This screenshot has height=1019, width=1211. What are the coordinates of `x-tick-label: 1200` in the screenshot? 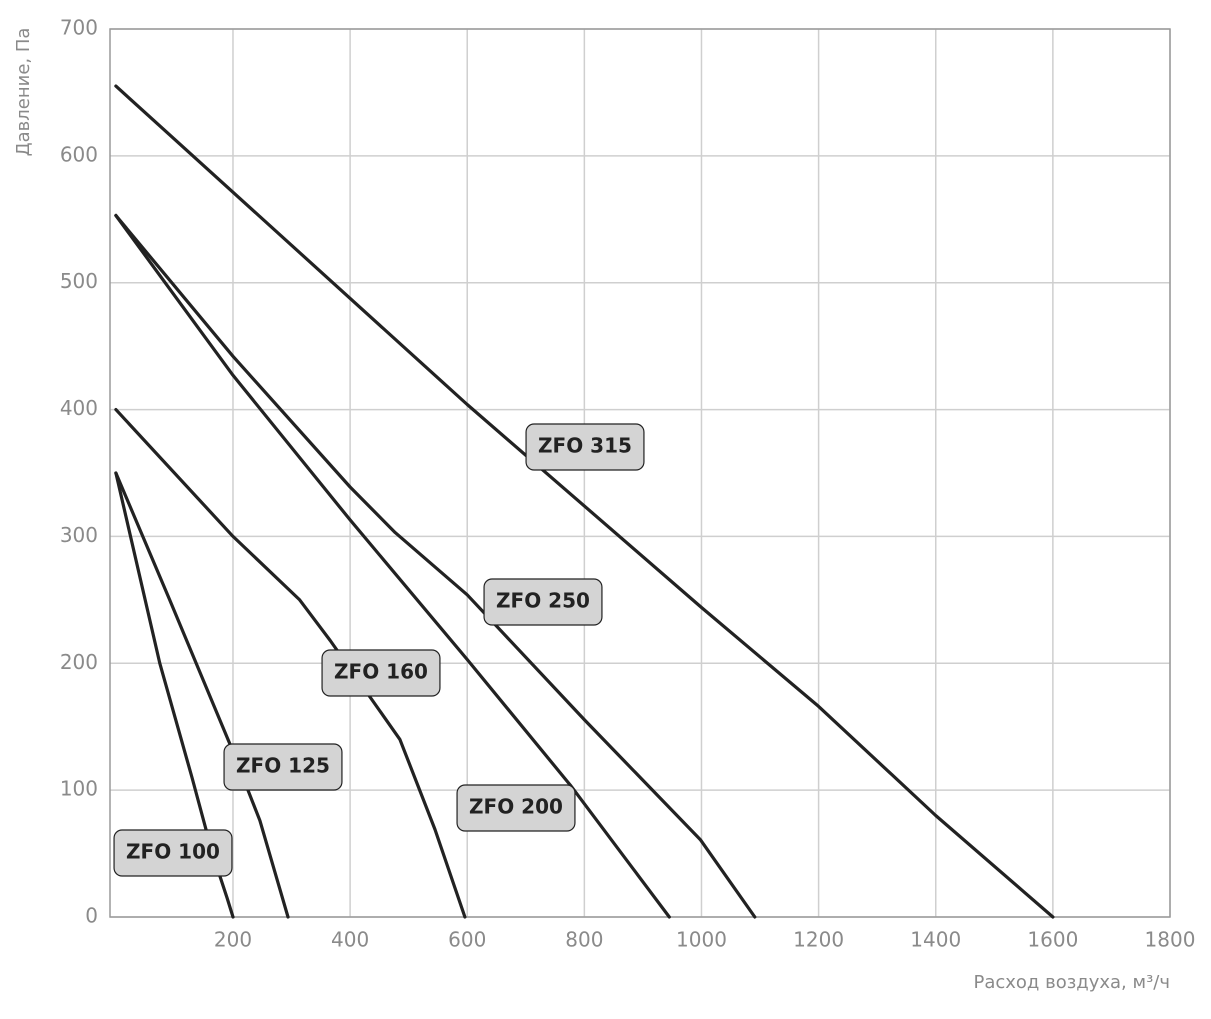 It's located at (818, 940).